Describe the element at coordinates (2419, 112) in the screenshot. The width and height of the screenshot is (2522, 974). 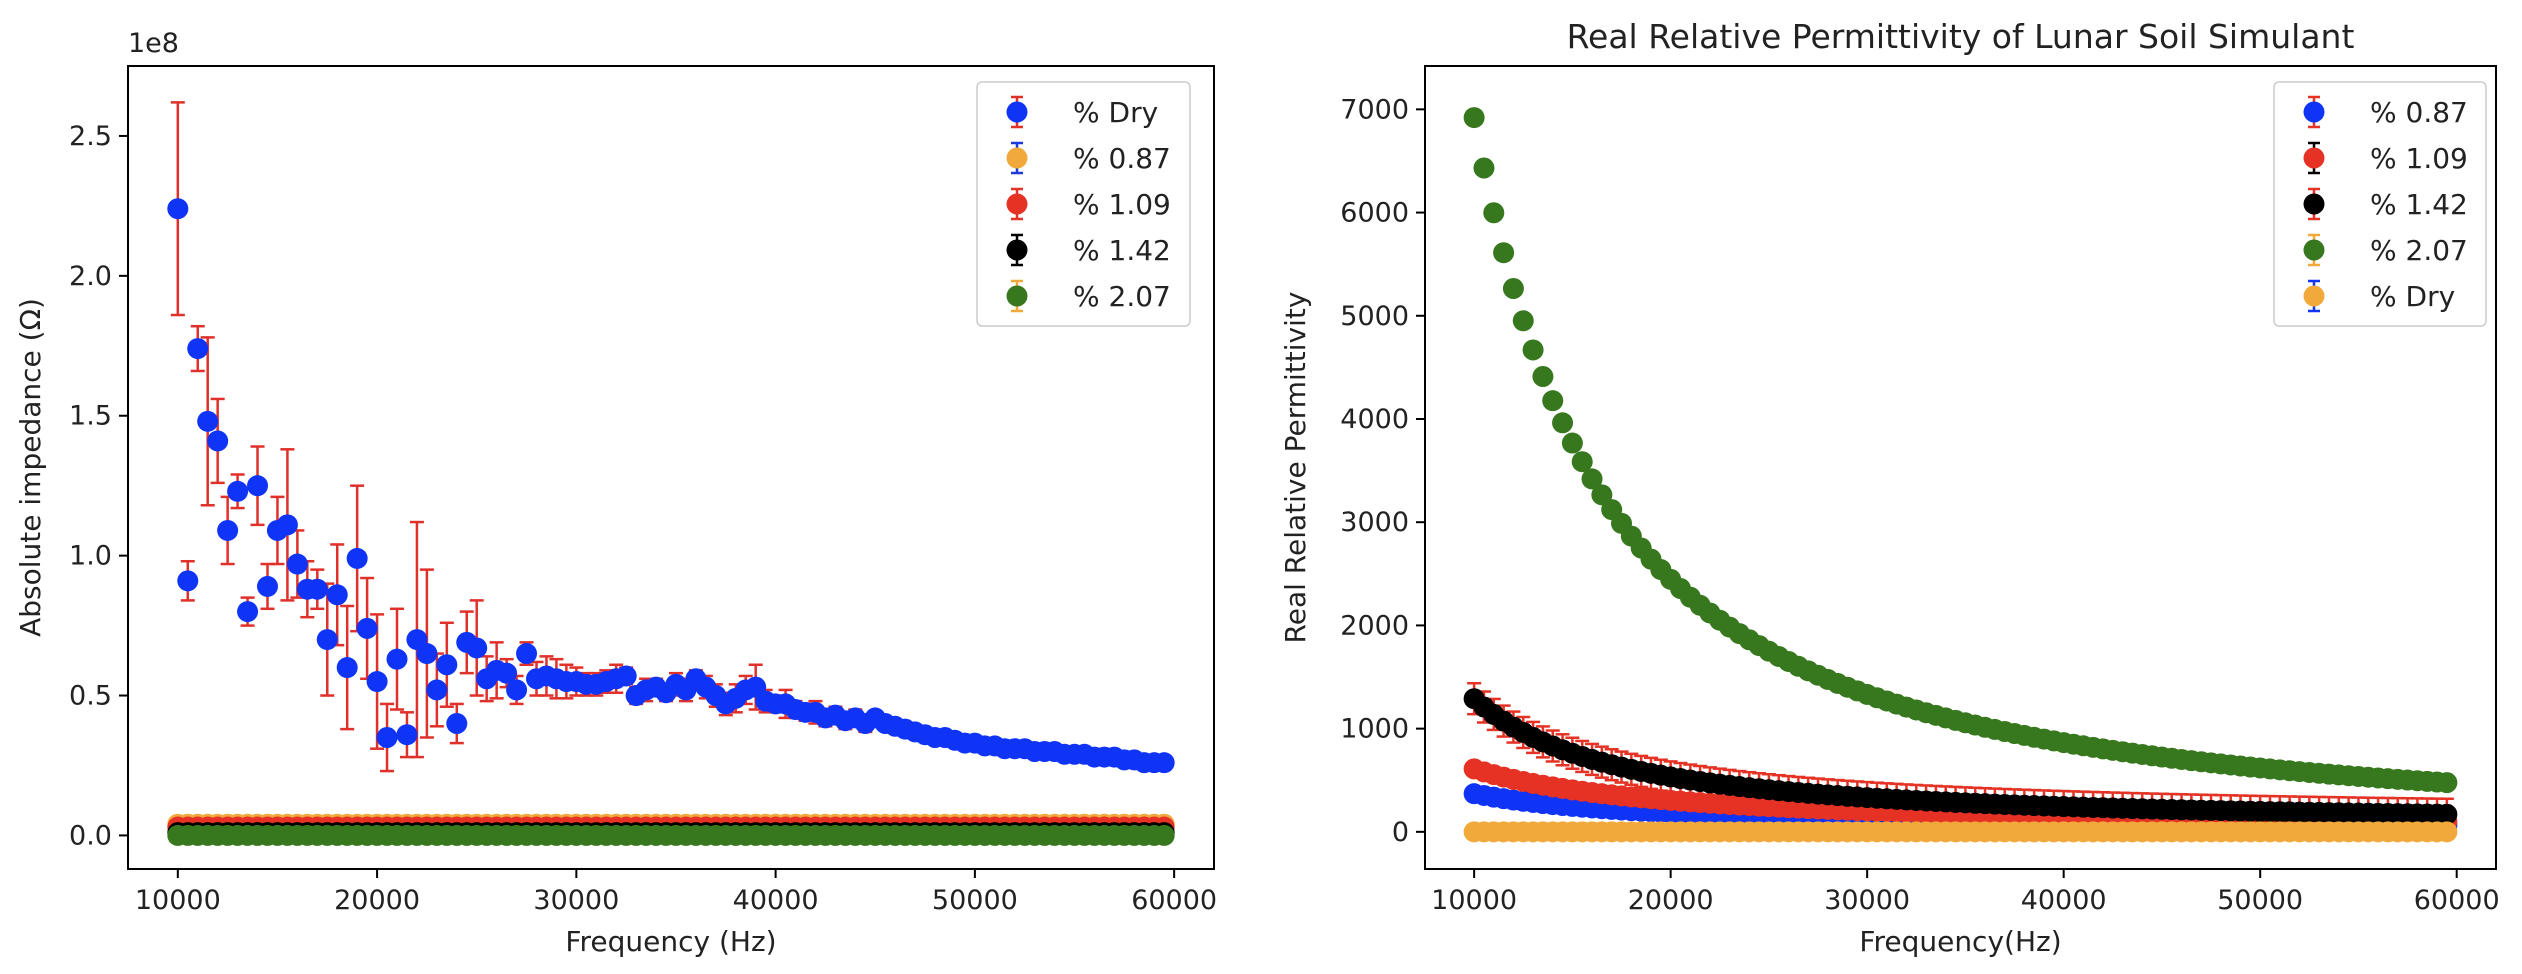
I see `legend-label: % 0.87` at that location.